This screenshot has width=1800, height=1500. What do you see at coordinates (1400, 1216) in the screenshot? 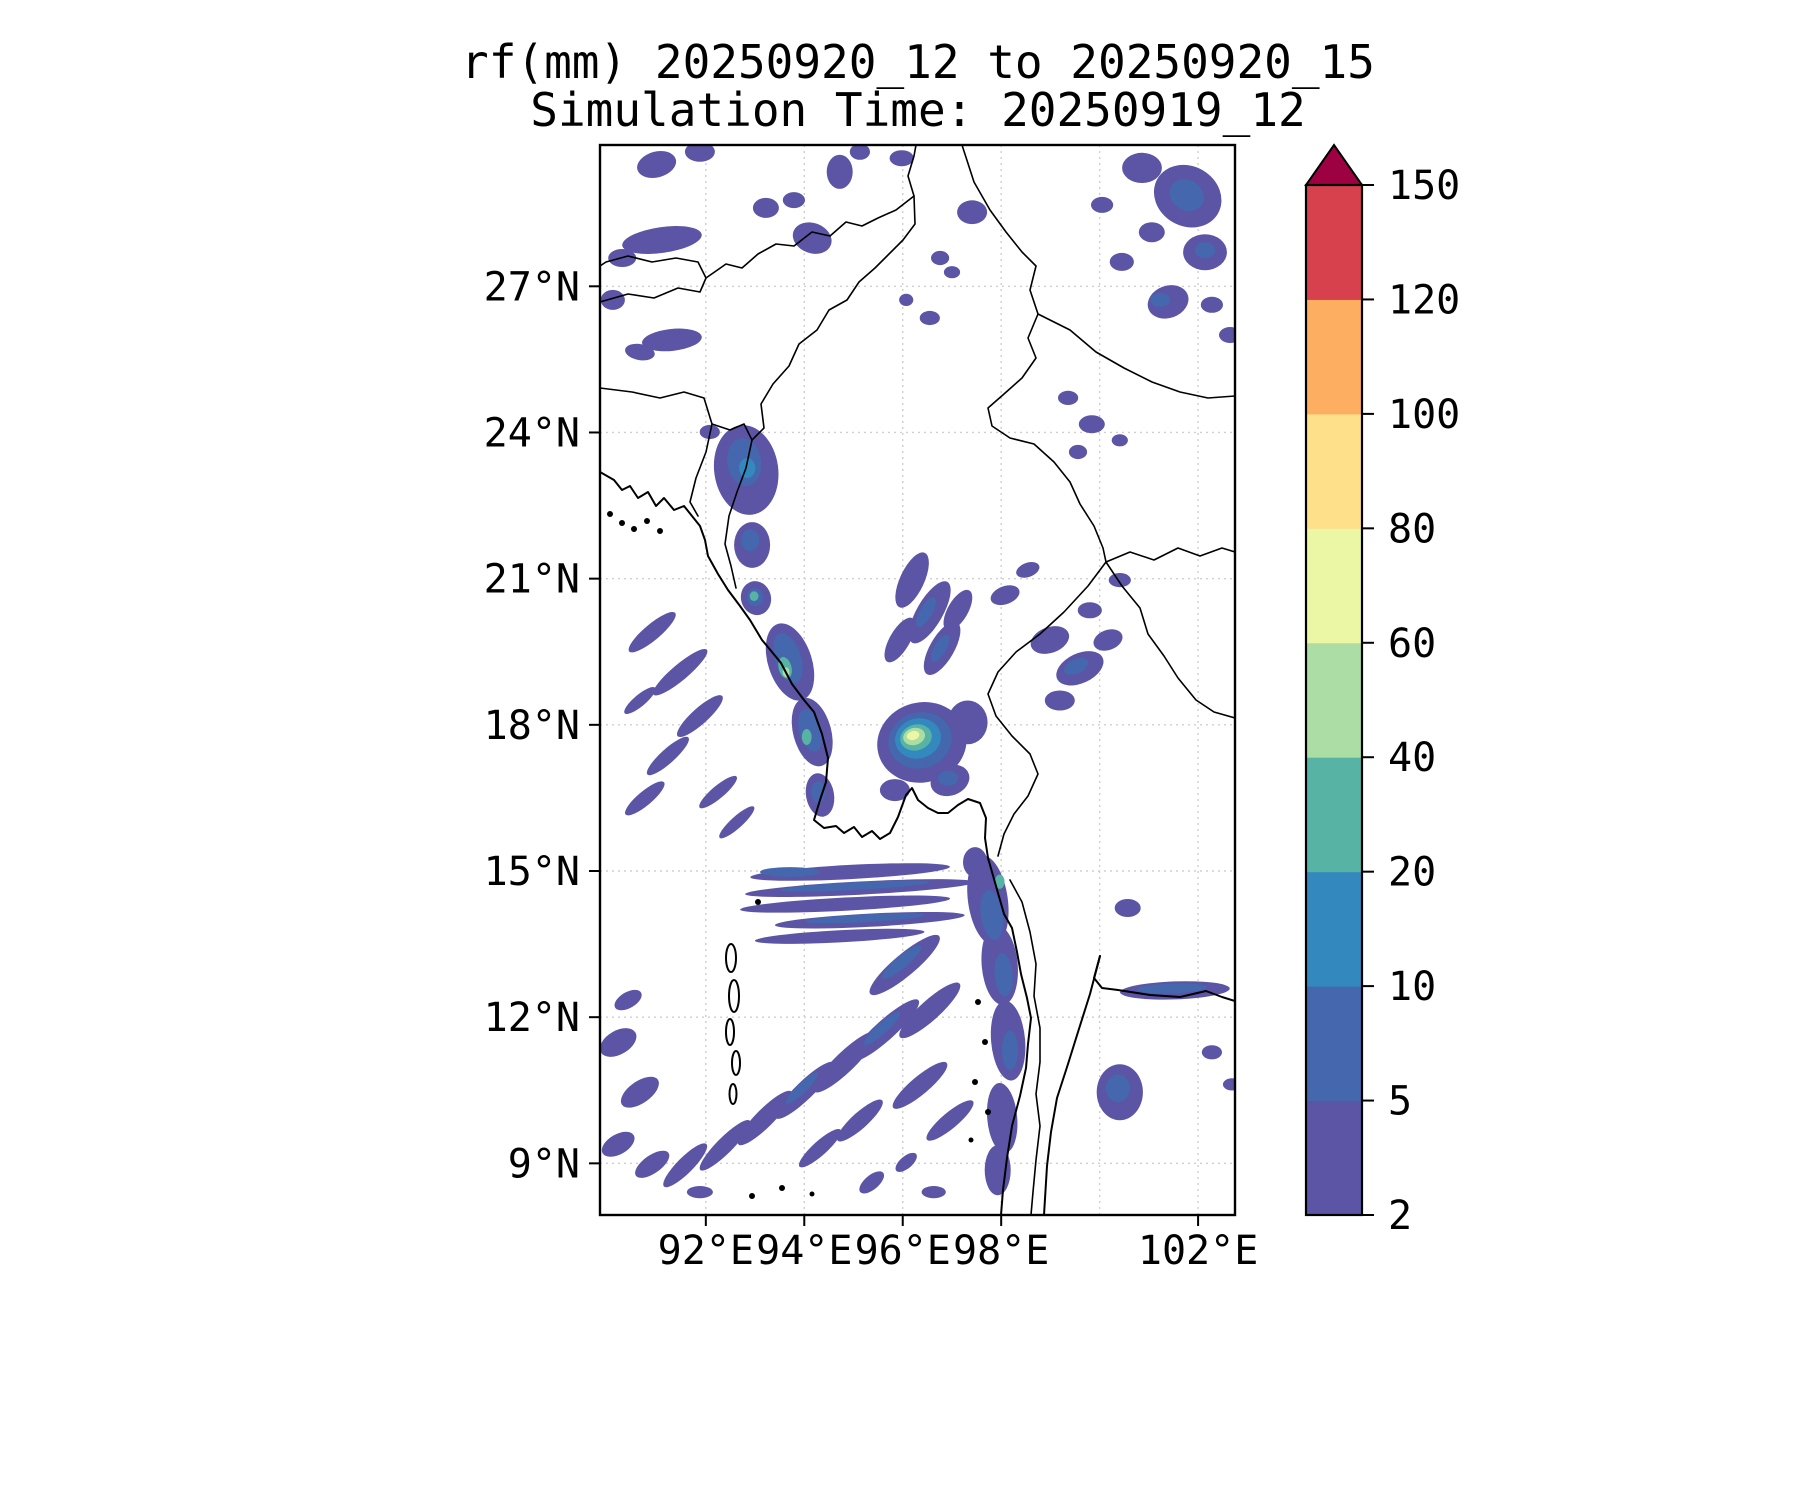
I see `colorbar-label: 2` at bounding box center [1400, 1216].